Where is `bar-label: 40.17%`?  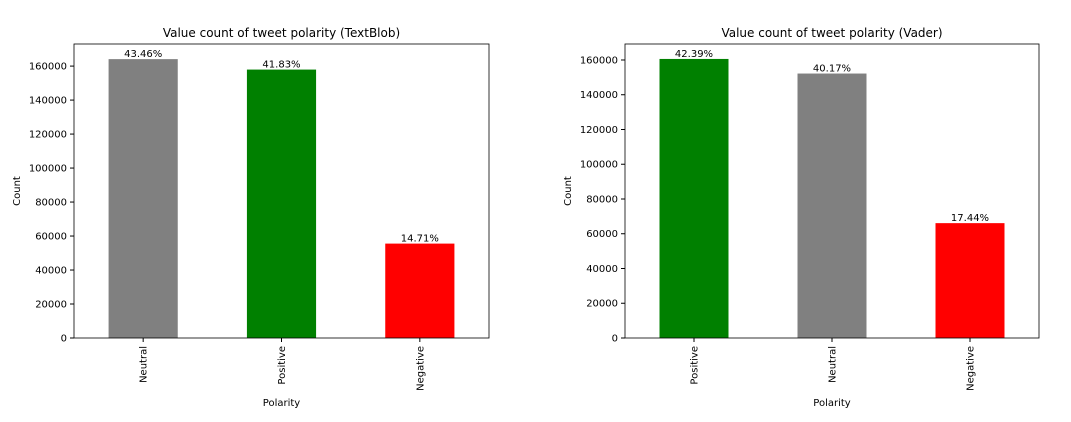 bar-label: 40.17% is located at coordinates (832, 69).